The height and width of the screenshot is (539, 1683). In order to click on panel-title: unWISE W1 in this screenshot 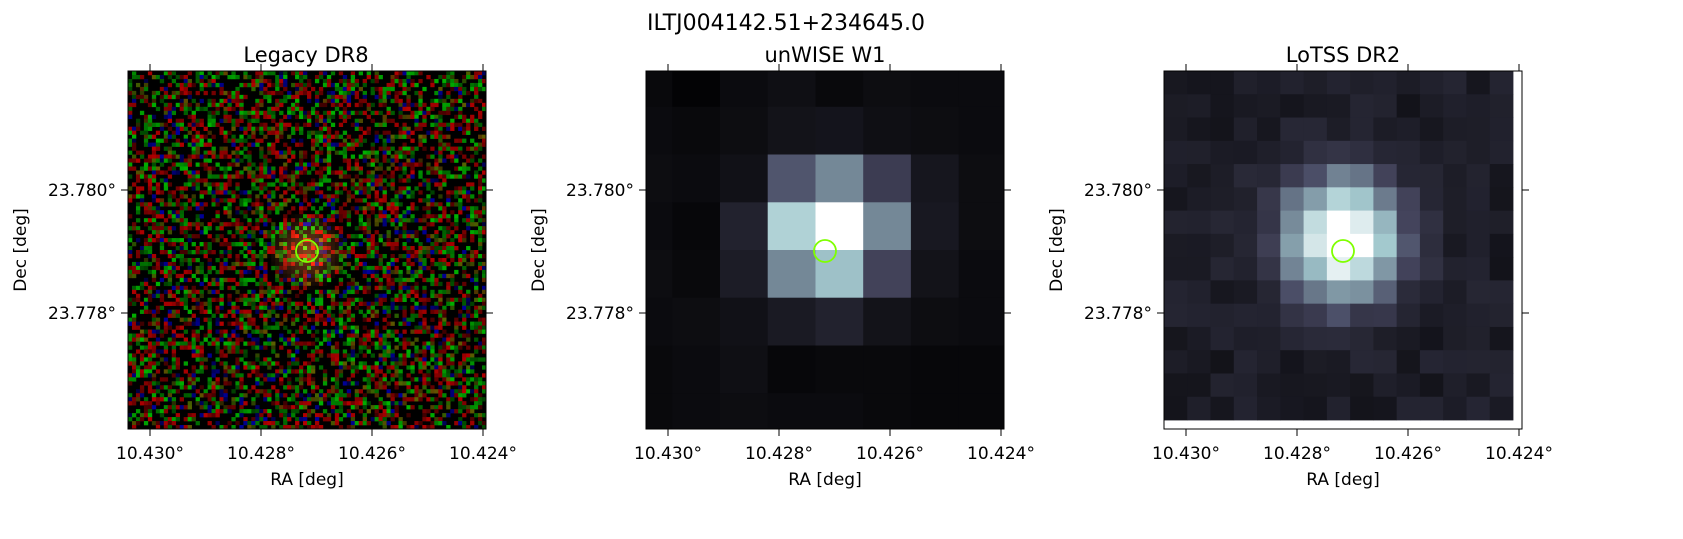, I will do `click(825, 55)`.